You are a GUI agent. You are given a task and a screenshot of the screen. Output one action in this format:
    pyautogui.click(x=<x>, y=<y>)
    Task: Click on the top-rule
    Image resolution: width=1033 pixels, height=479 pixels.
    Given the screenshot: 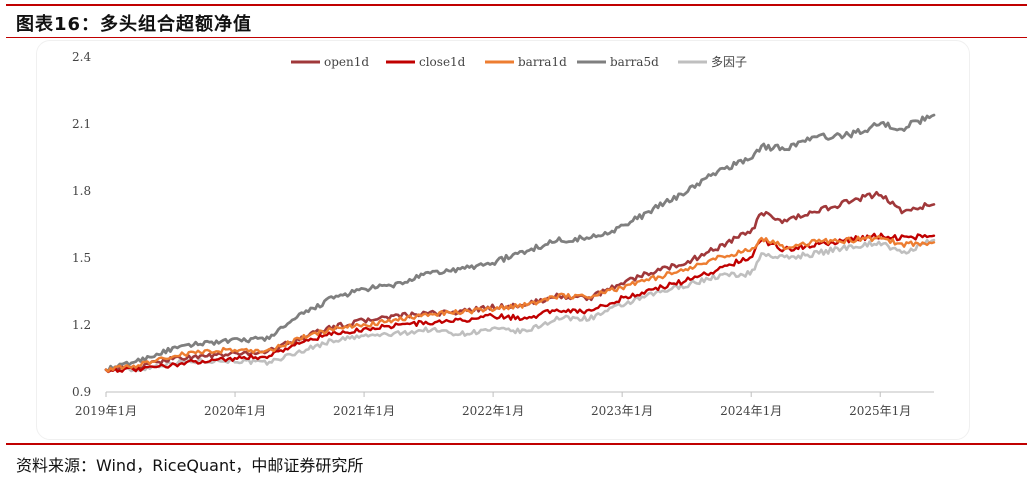 What is the action you would take?
    pyautogui.click(x=516, y=5)
    